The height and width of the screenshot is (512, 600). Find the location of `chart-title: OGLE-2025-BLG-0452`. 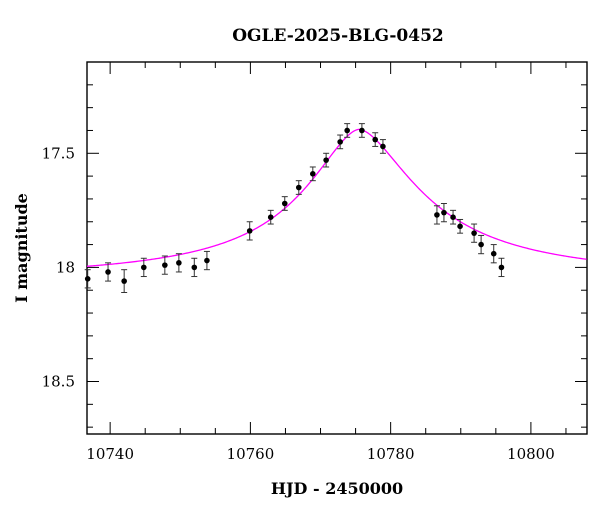

chart-title: OGLE-2025-BLG-0452 is located at coordinates (338, 36).